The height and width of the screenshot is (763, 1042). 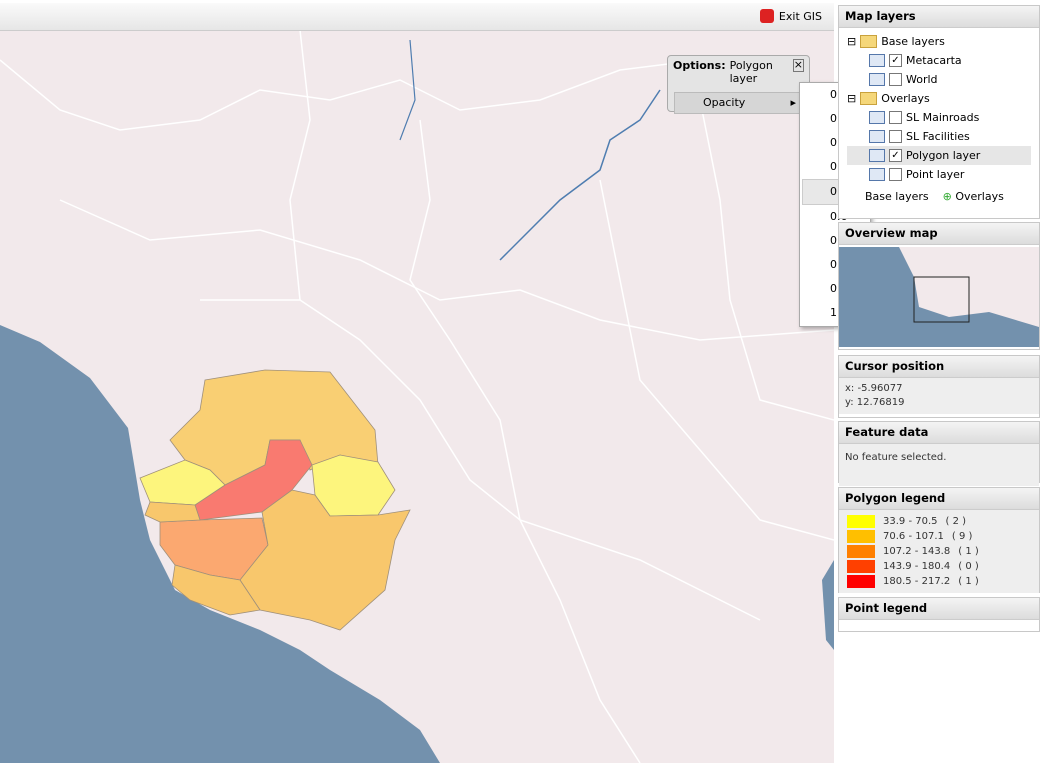 I want to click on panel-title: Cursor position, so click(x=939, y=367).